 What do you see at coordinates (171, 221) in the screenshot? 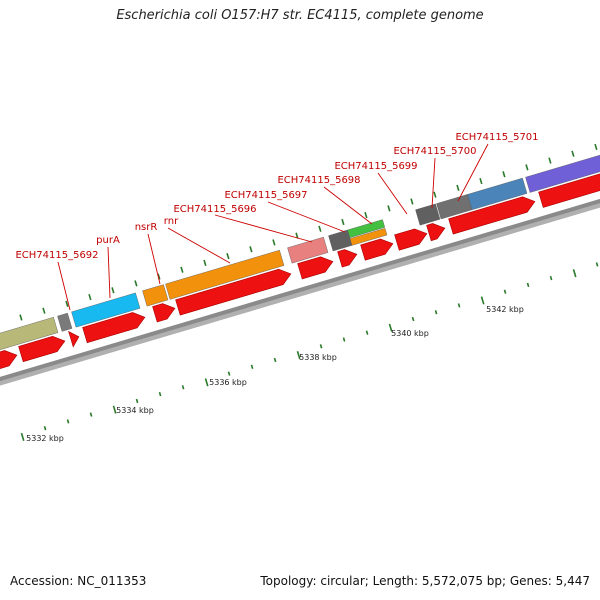
I see `gene-label: rnr` at bounding box center [171, 221].